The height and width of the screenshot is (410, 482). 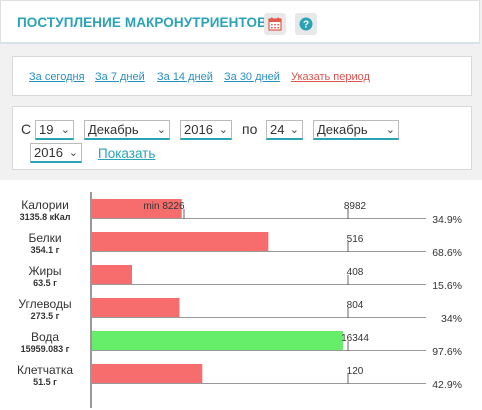 What do you see at coordinates (44, 238) in the screenshot?
I see `row-label: Белки` at bounding box center [44, 238].